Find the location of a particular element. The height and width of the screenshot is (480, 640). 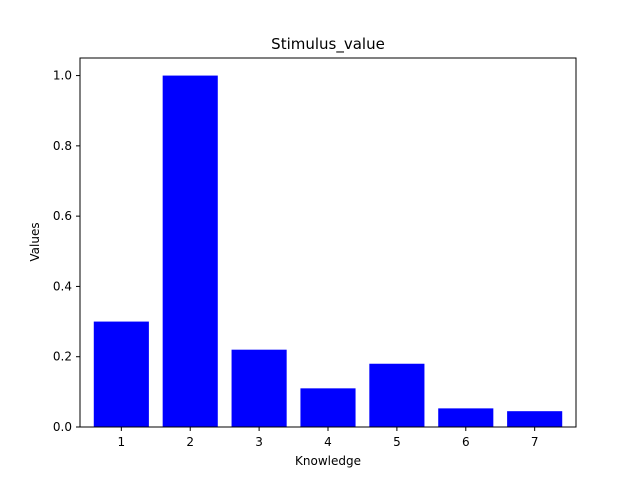

y-tick-label: 0.6 is located at coordinates (62, 216).